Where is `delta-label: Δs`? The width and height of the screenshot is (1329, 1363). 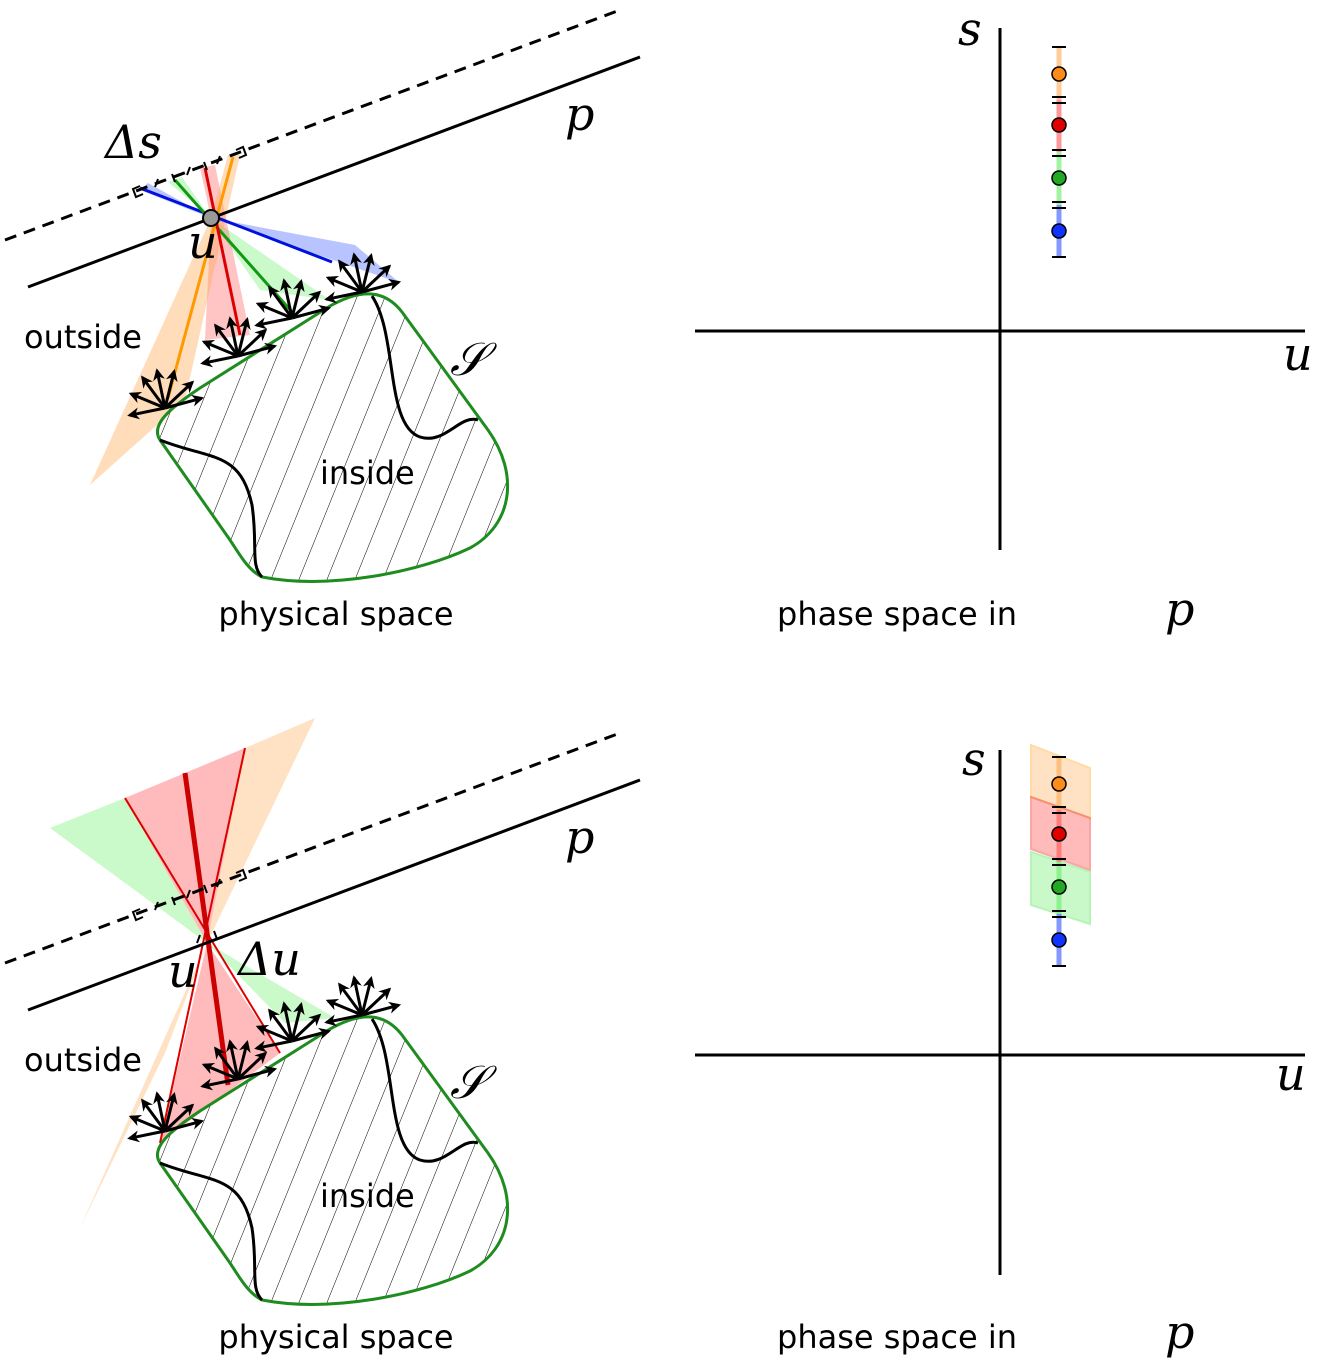
delta-label: Δs is located at coordinates (132, 142).